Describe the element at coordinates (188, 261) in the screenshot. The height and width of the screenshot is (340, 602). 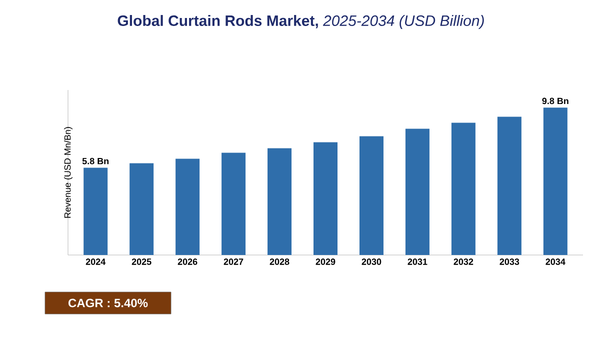
I see `x-tick-label: 2026` at that location.